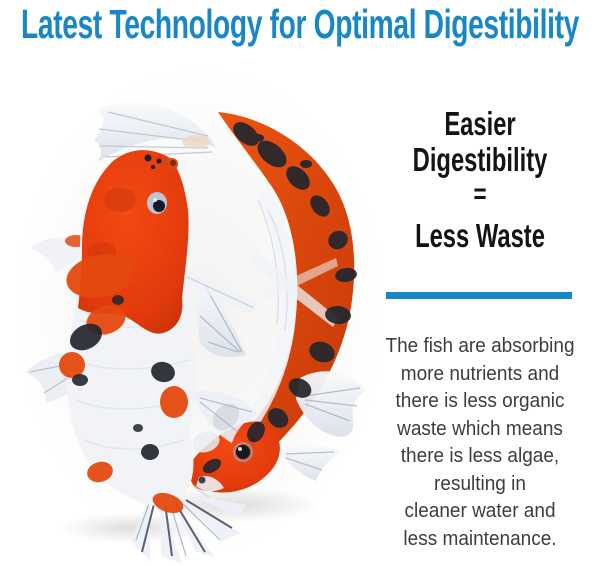 The image size is (600, 566). What do you see at coordinates (480, 511) in the screenshot?
I see `description-line: cleaner water and` at bounding box center [480, 511].